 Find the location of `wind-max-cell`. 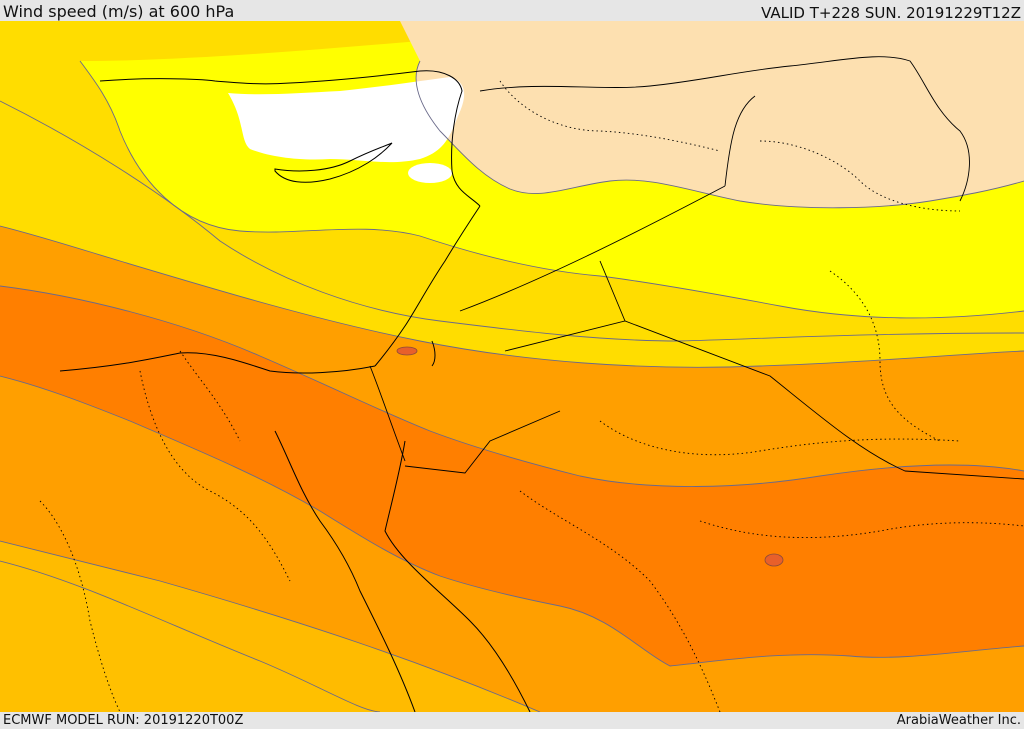

wind-max-cell is located at coordinates (774, 560).